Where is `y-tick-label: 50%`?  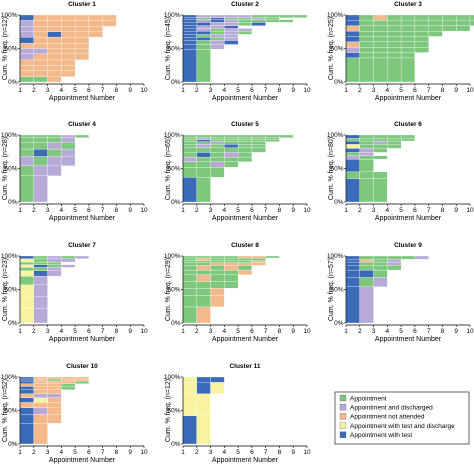 y-tick-label: 50% is located at coordinates (173, 49).